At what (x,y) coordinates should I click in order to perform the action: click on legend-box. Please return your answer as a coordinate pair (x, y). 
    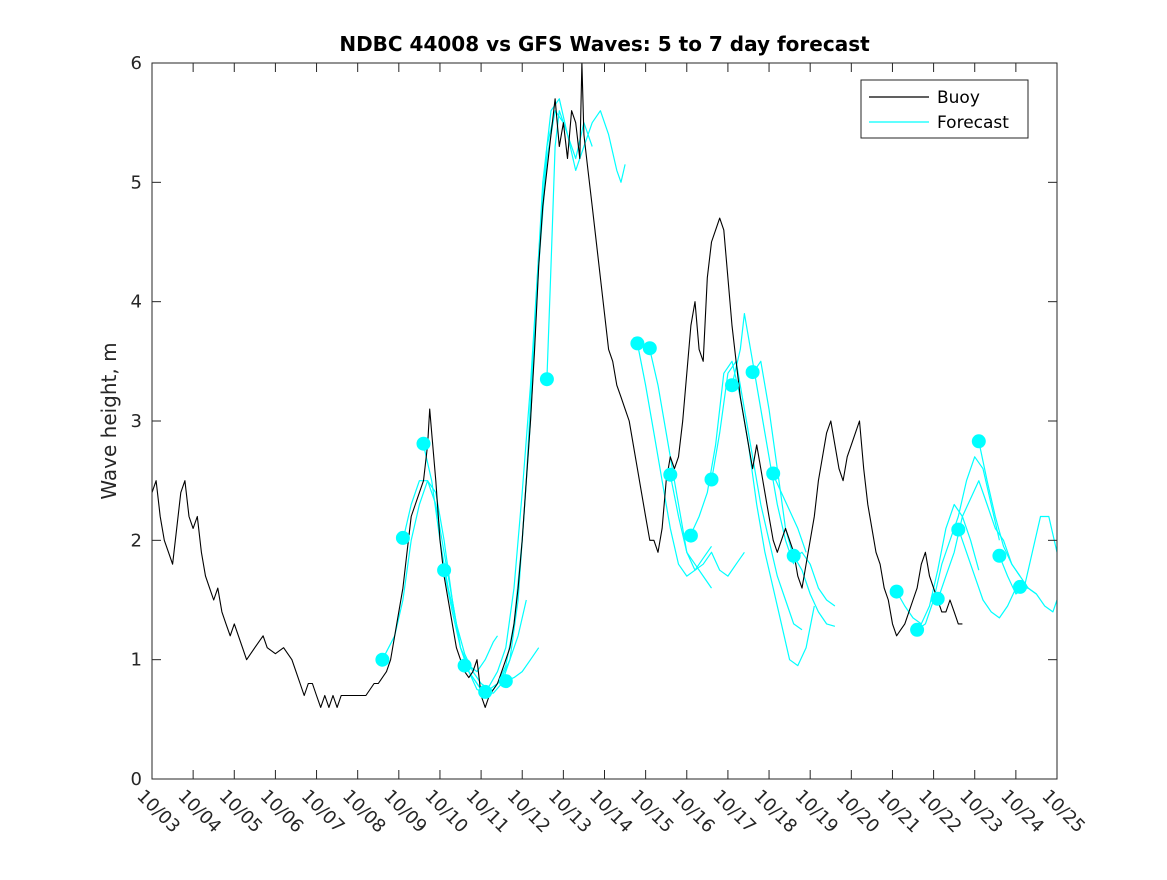
    Looking at the image, I should click on (944, 109).